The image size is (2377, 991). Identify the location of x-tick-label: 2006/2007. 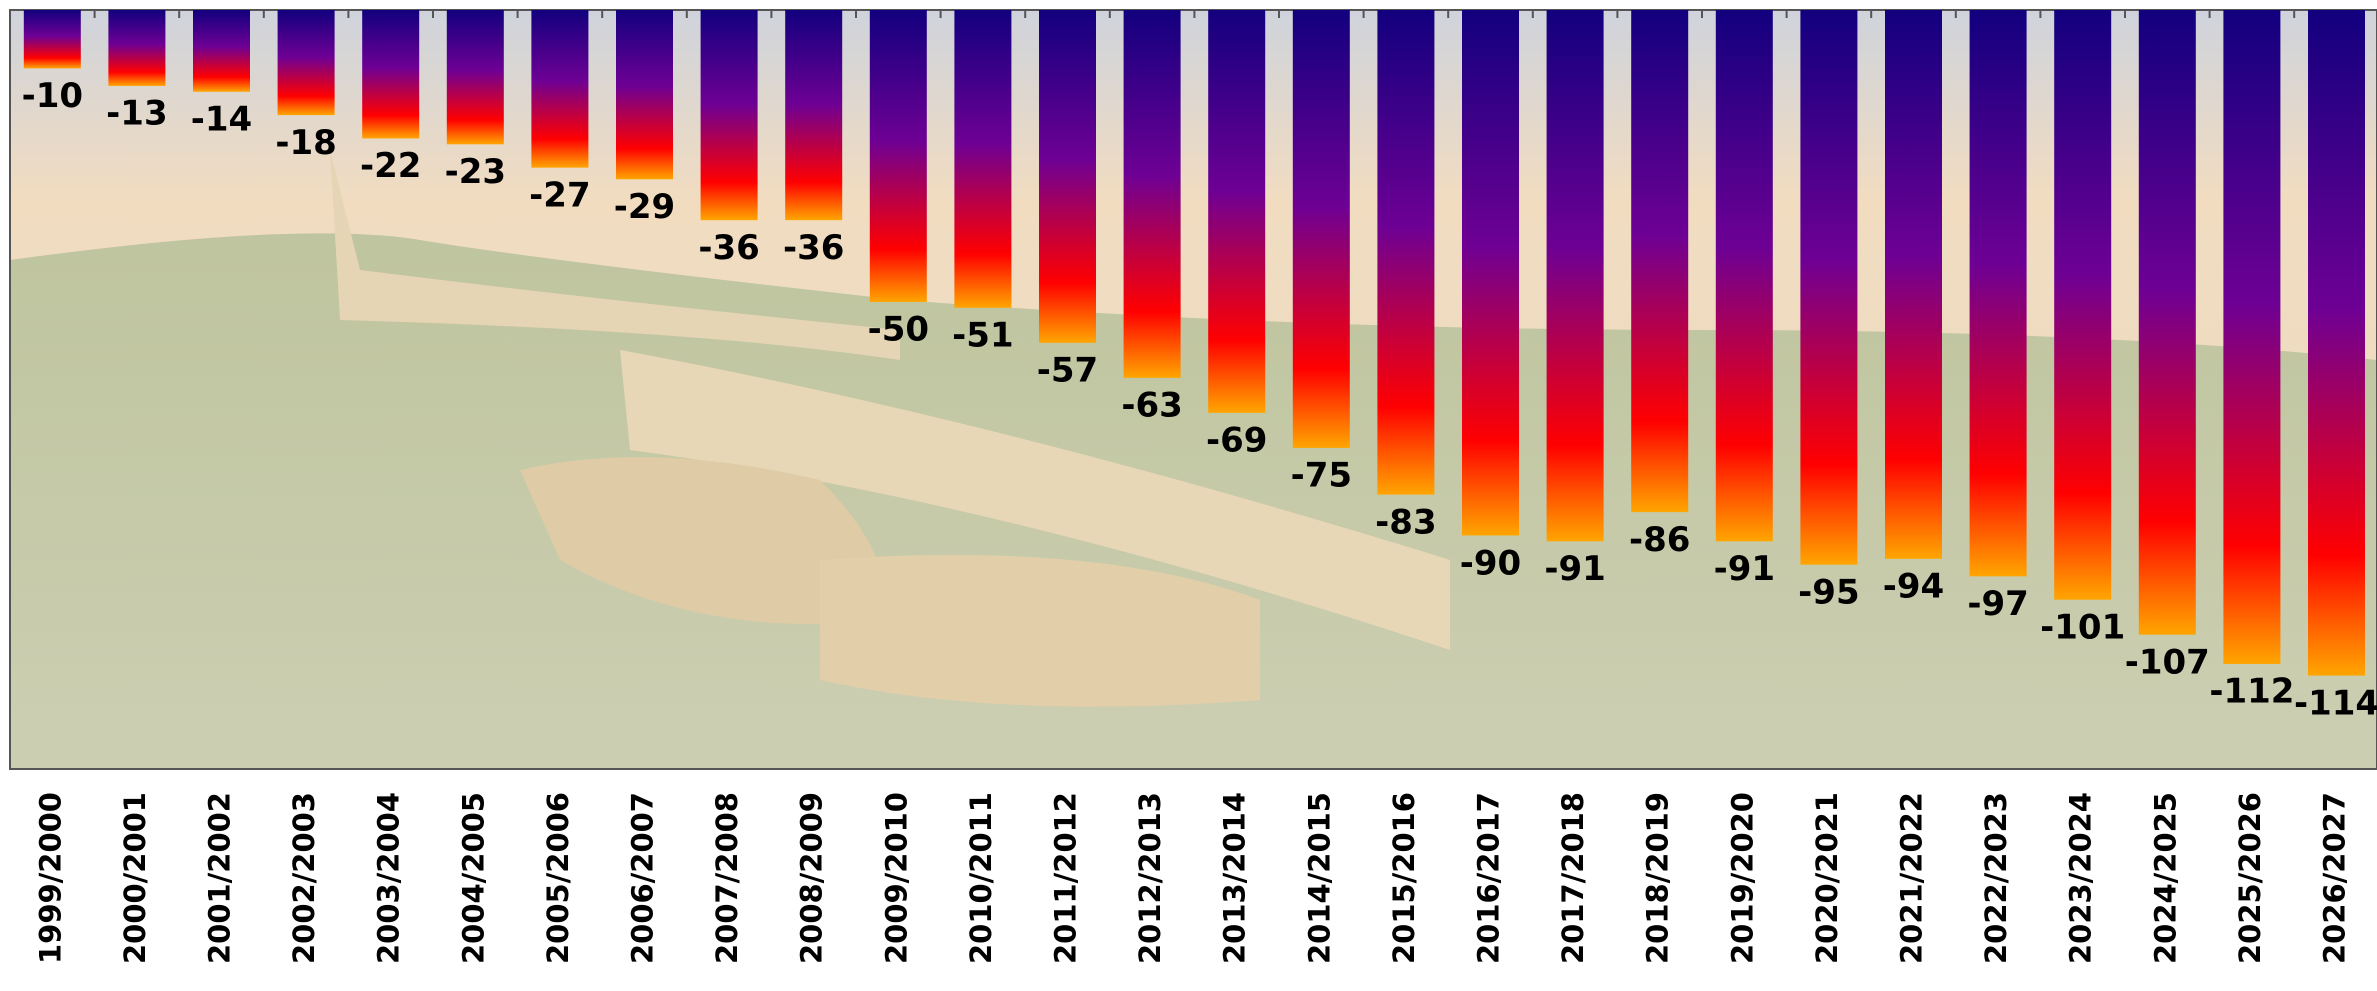
(643, 878).